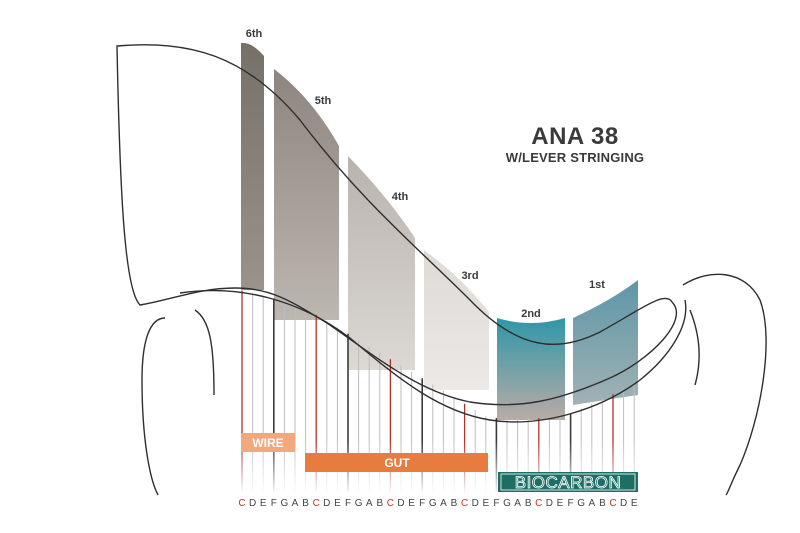 Image resolution: width=800 pixels, height=533 pixels. What do you see at coordinates (531, 314) in the screenshot?
I see `octave-2nd-label: 2nd` at bounding box center [531, 314].